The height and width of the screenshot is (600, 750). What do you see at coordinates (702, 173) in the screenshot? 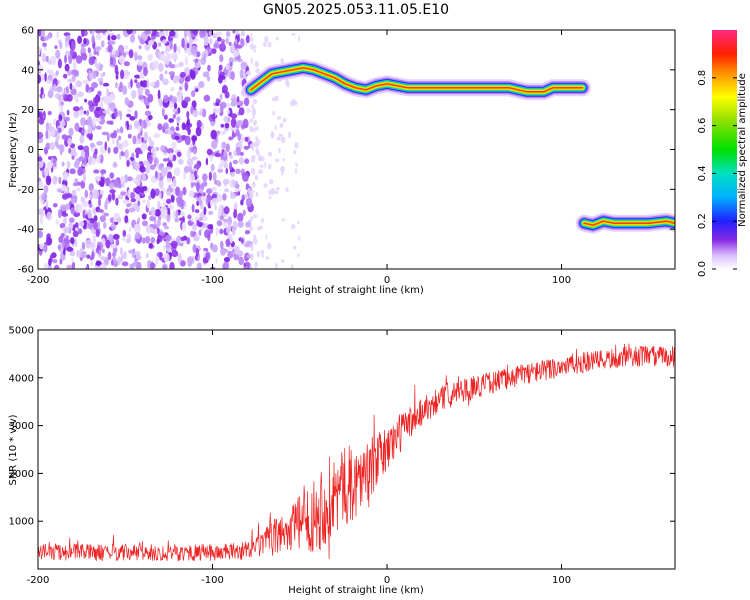
I see `colorbar-tick-label: 0.4` at bounding box center [702, 173].